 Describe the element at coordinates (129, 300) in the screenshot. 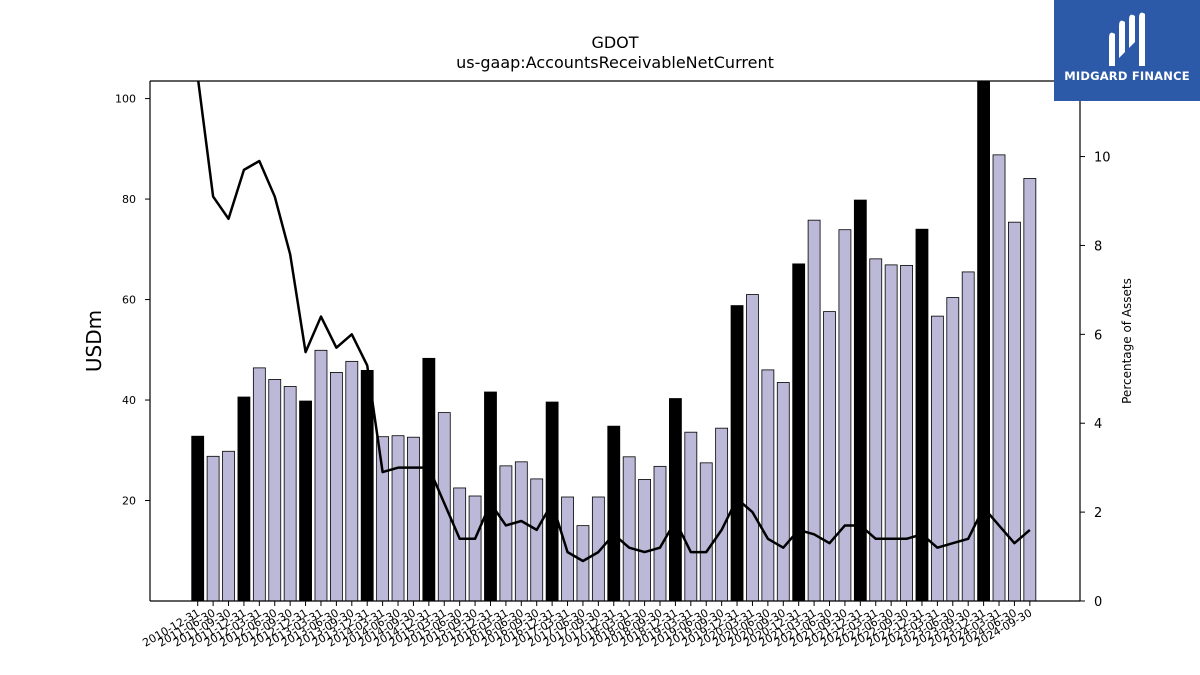

I see `y-tick-label: 60` at that location.